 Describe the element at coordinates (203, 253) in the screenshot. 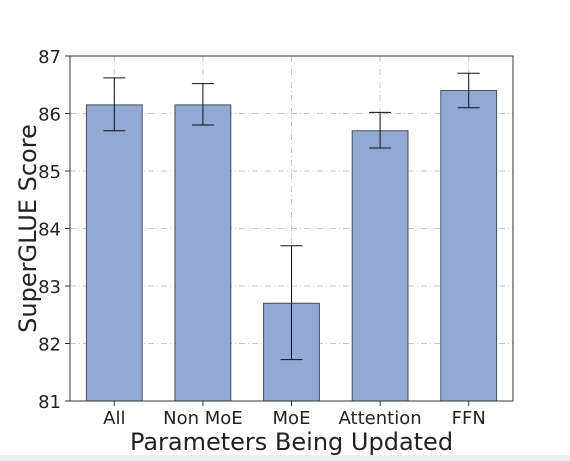

I see `bar-non-moe` at that location.